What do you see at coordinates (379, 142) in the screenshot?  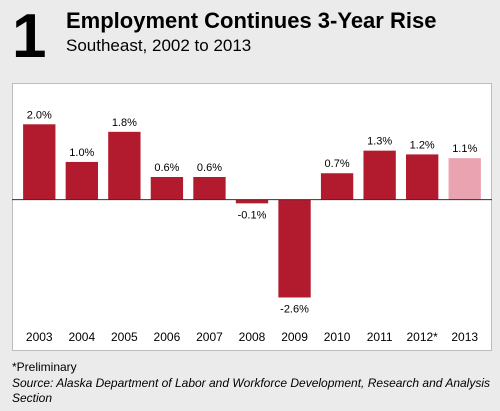 I see `data-label-2011: 1.3%` at bounding box center [379, 142].